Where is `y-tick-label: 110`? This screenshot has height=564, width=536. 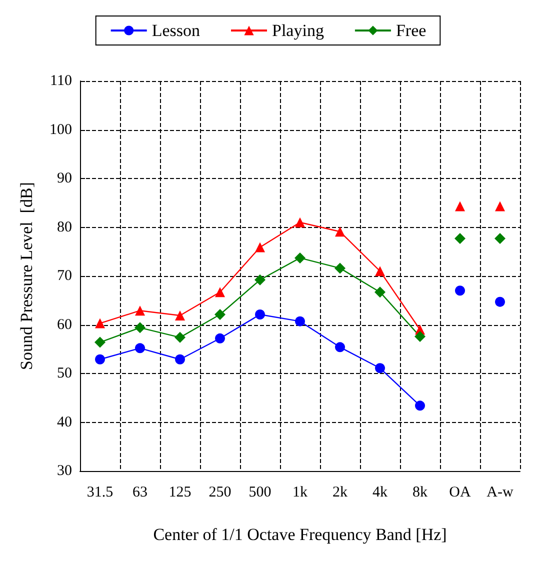 y-tick-label: 110 is located at coordinates (61, 81).